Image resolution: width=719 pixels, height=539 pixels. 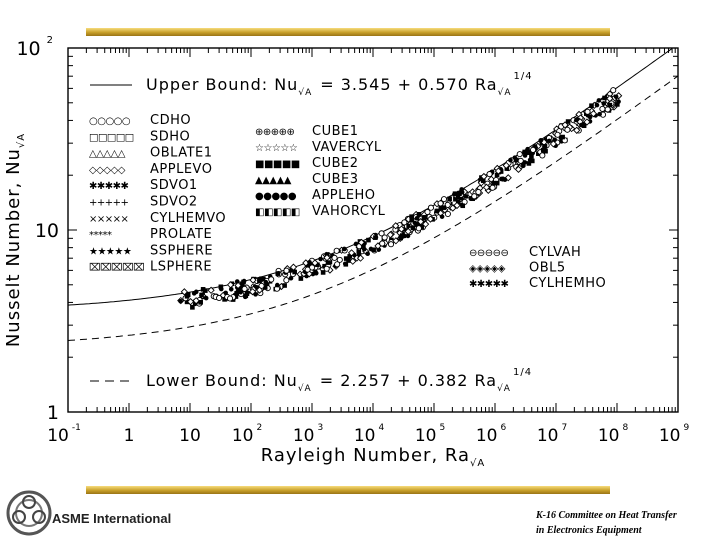 I want to click on legend-middle-marker: ⊕⊕⊕⊕⊕, so click(x=275, y=132).